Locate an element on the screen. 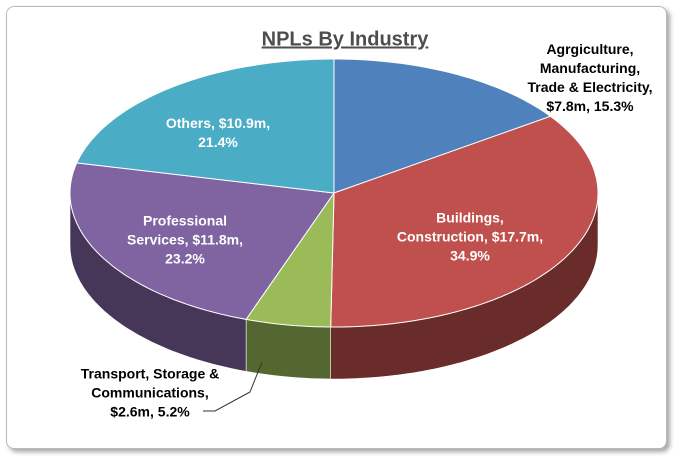 This screenshot has width=675, height=457. label-percent: 5.2% is located at coordinates (173, 411).